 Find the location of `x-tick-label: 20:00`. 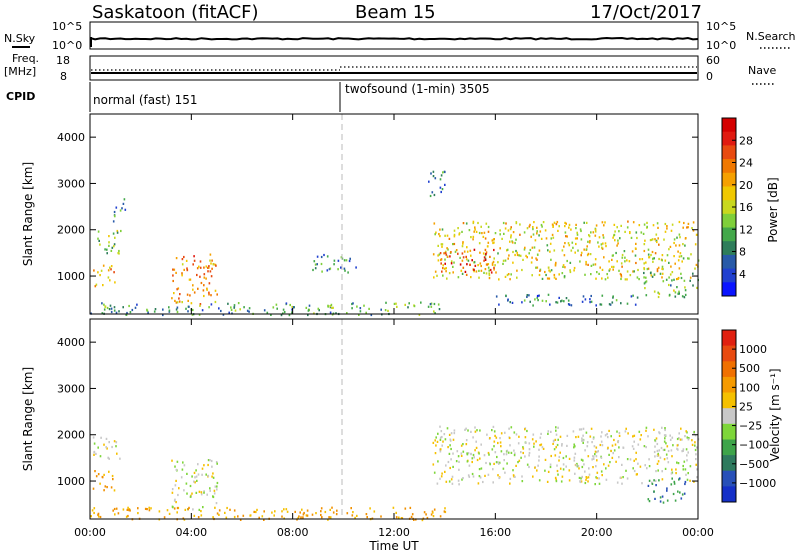

x-tick-label: 20:00 is located at coordinates (597, 532).